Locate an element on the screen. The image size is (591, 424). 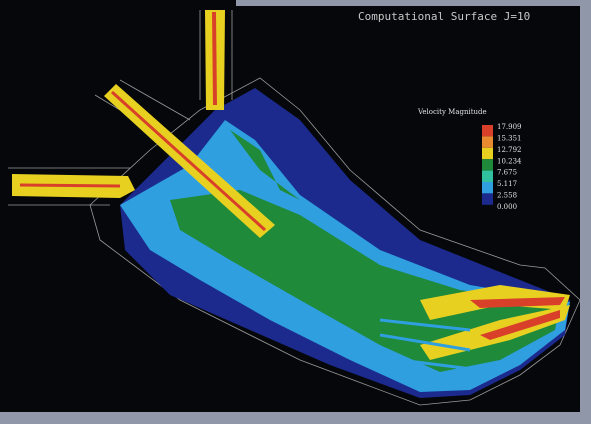
legend-title: Velocity Magnitude is located at coordinates (452, 112).